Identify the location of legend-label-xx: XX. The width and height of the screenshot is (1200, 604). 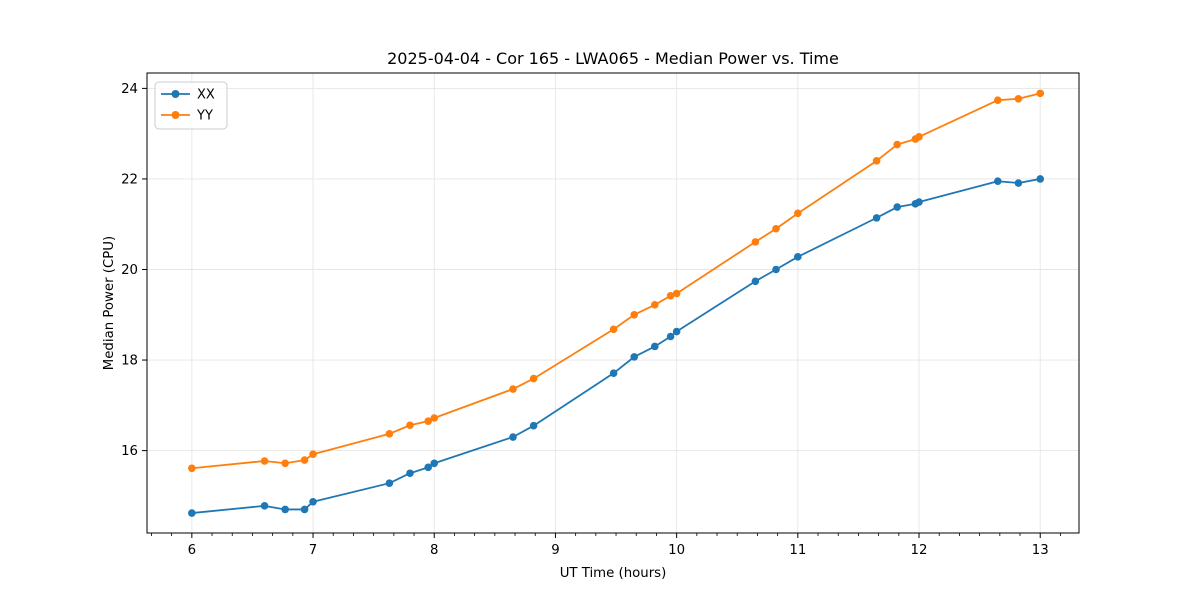
(206, 95).